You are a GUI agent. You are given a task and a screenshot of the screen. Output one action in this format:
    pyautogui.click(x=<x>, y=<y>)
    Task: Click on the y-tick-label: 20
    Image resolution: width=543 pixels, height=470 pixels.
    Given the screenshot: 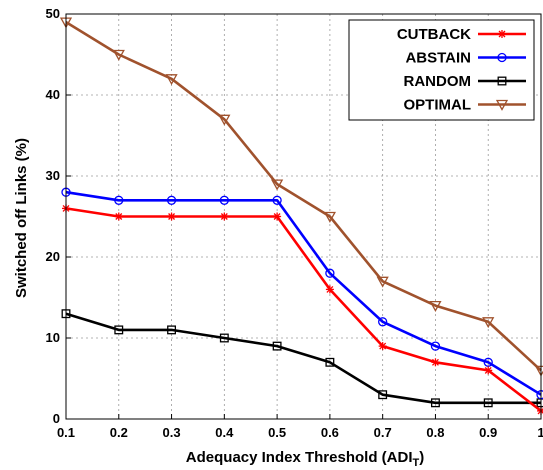 What is the action you would take?
    pyautogui.click(x=53, y=256)
    